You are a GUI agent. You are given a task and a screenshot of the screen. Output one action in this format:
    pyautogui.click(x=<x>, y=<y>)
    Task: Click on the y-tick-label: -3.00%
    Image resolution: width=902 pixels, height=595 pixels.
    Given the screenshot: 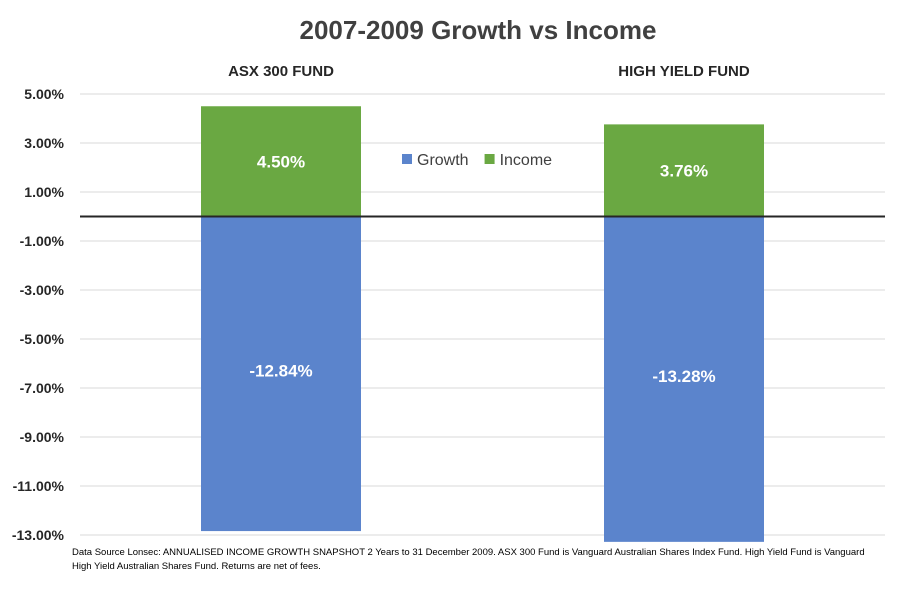 What is the action you would take?
    pyautogui.click(x=42, y=290)
    